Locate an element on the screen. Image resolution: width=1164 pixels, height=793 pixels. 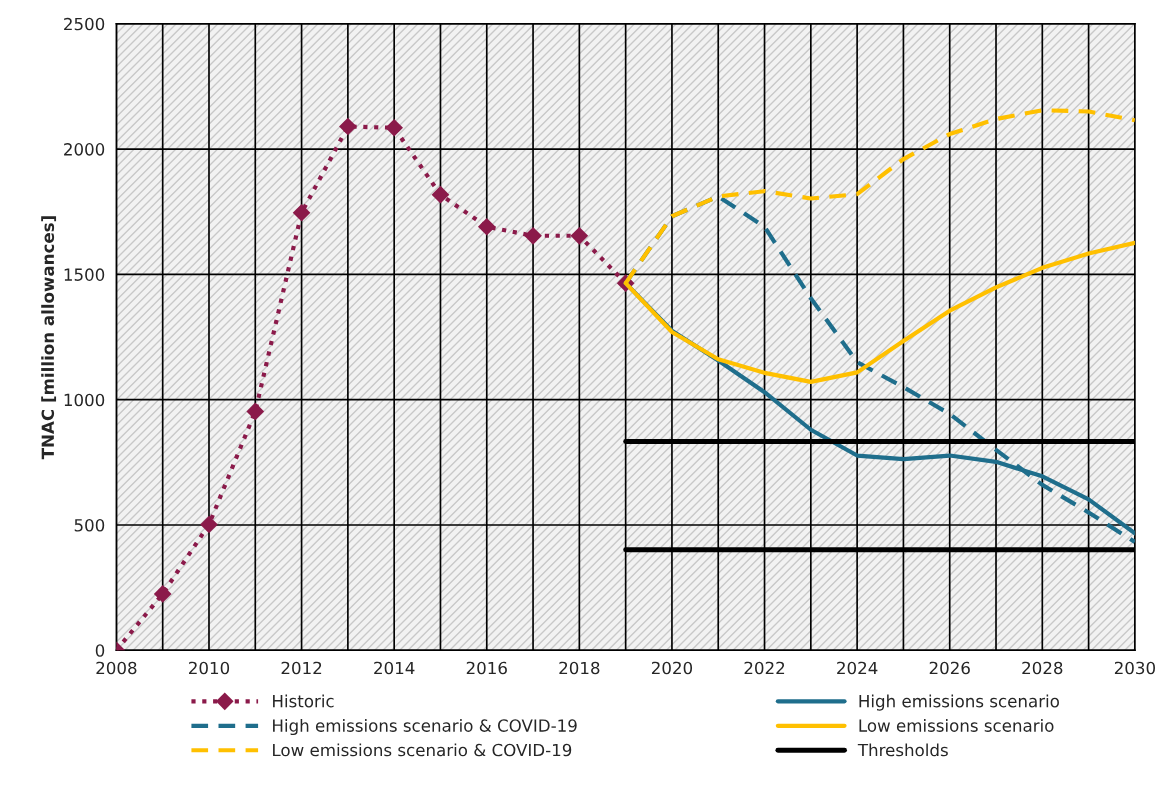
x-tick-label: 2024 is located at coordinates (857, 668).